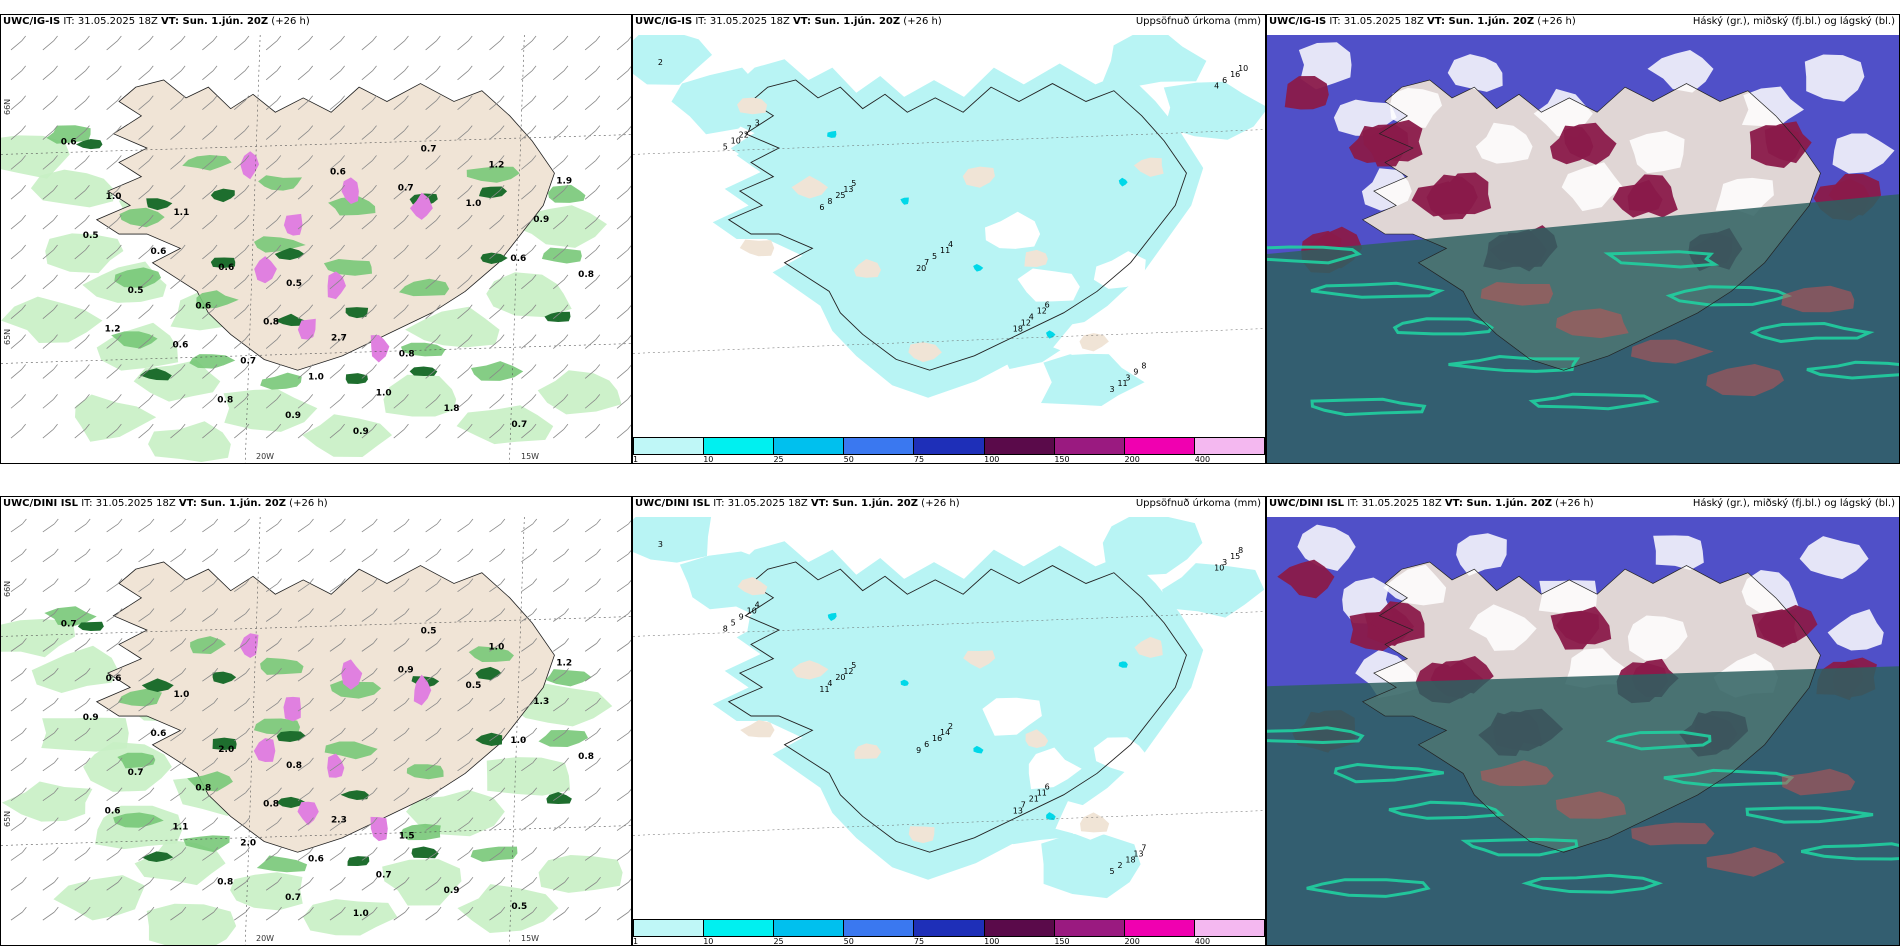  I want to click on precip-amount-label: 2, so click(950, 726).